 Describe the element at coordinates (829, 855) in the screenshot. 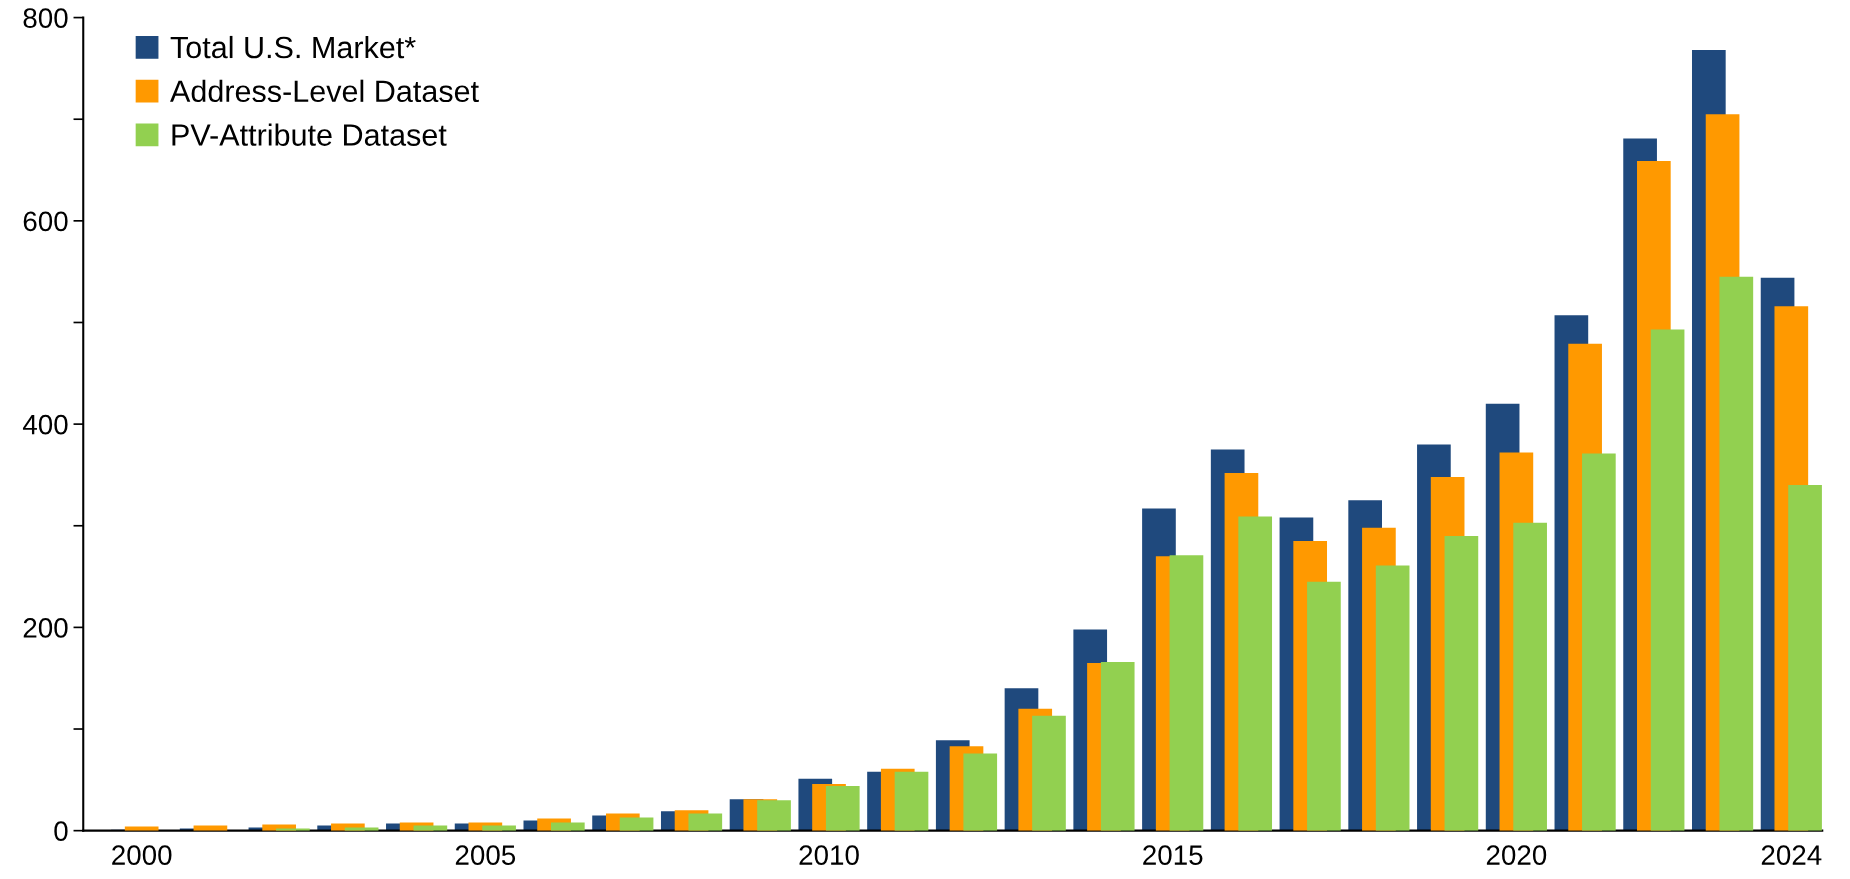

I see `x-tick-label: 2010` at that location.